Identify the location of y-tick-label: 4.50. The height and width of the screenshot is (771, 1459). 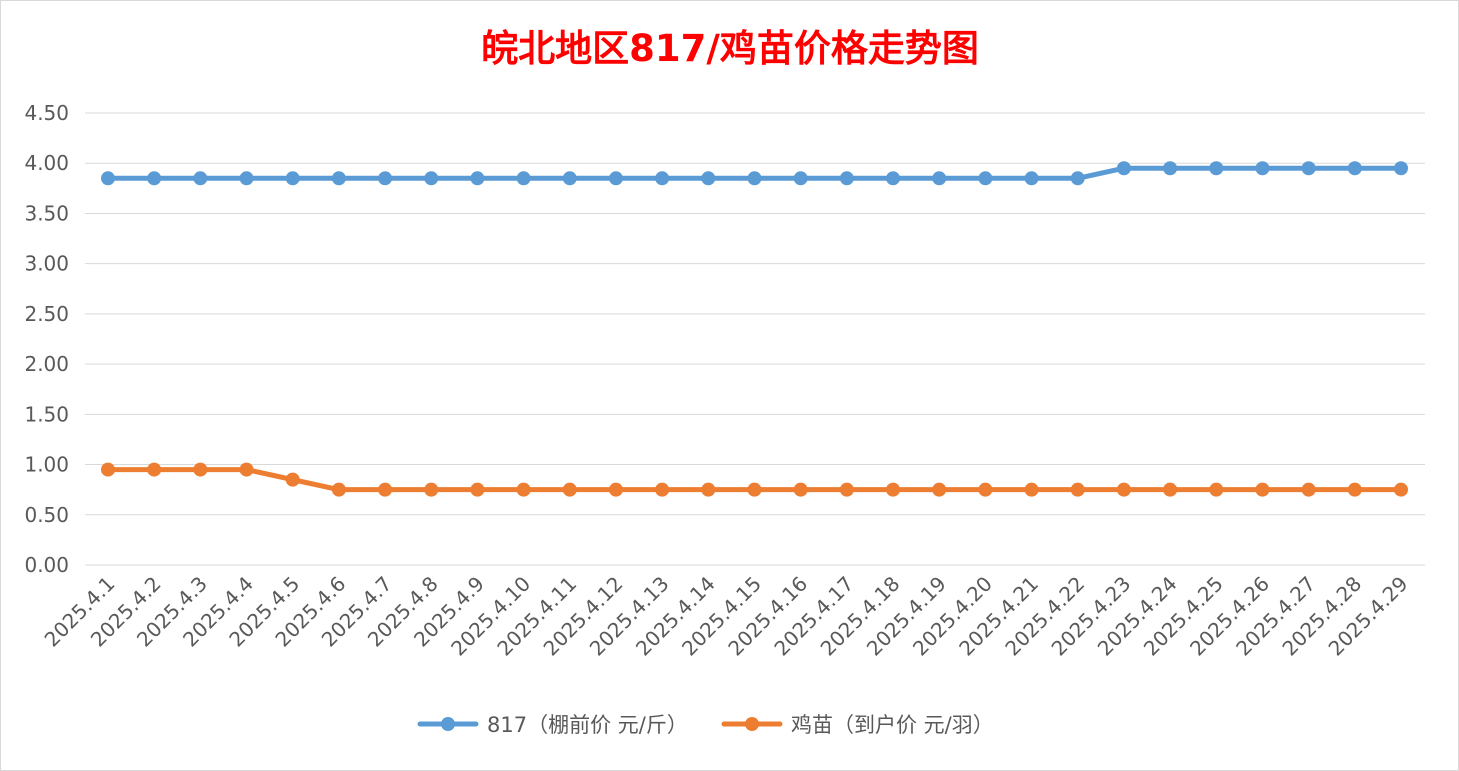
(46, 113).